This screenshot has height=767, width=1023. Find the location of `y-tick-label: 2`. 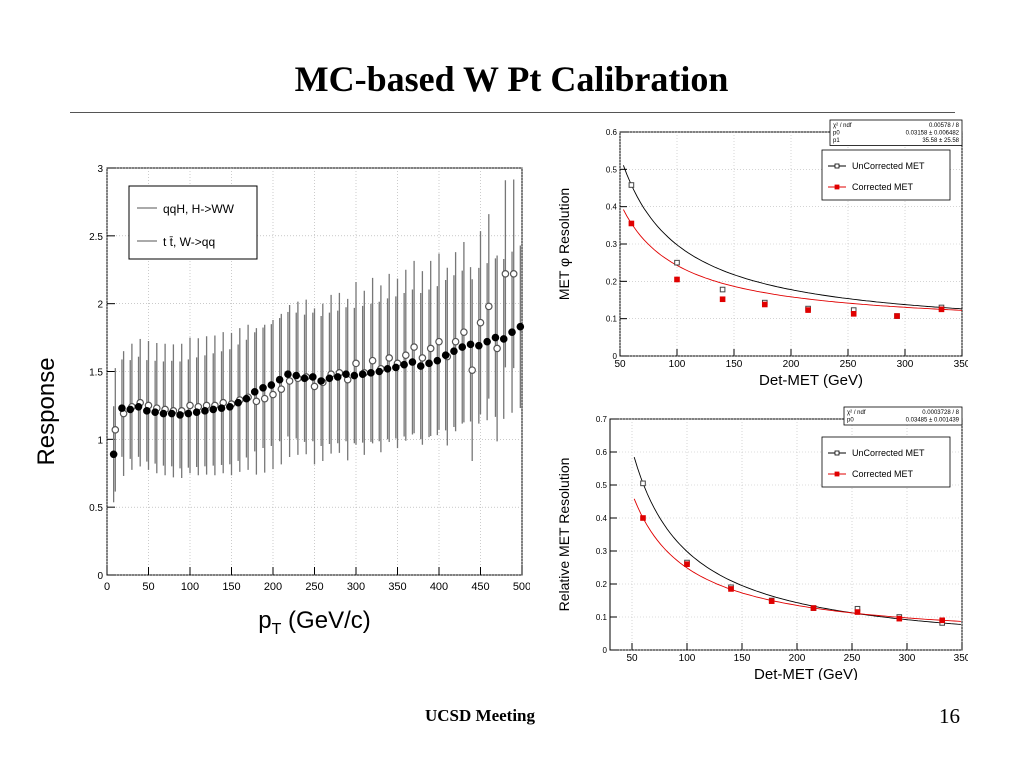

y-tick-label: 2 is located at coordinates (100, 305).